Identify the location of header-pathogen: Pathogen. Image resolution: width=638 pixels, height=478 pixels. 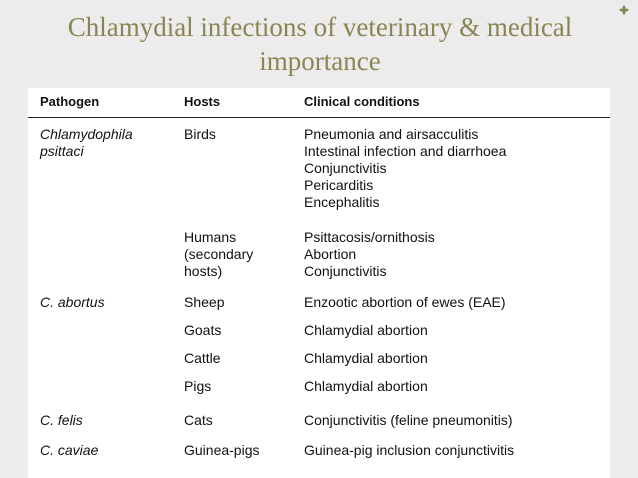
(70, 101).